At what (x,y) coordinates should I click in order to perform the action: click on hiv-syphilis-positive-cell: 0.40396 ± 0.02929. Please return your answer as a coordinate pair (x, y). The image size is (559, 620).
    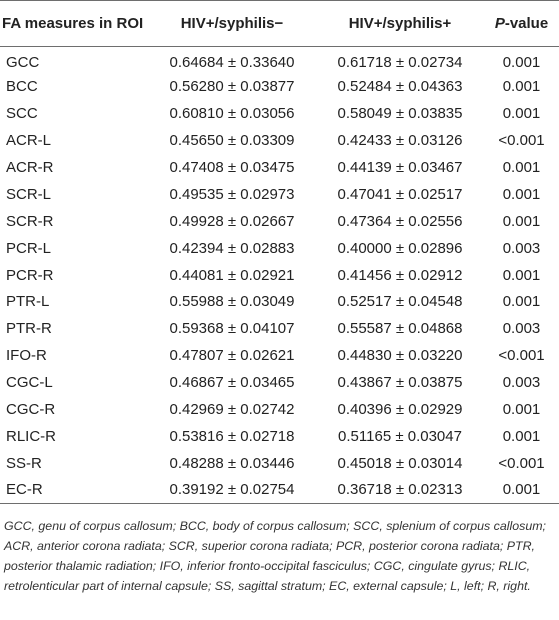
    Looking at the image, I should click on (400, 410).